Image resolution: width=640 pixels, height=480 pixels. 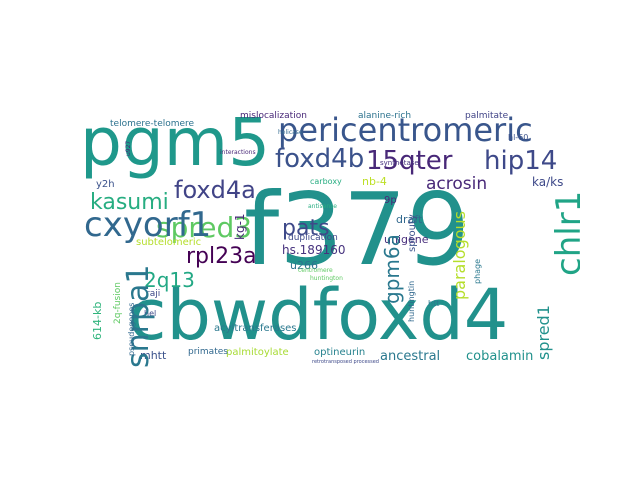 I want to click on word-y2h: y2h, so click(x=105, y=184).